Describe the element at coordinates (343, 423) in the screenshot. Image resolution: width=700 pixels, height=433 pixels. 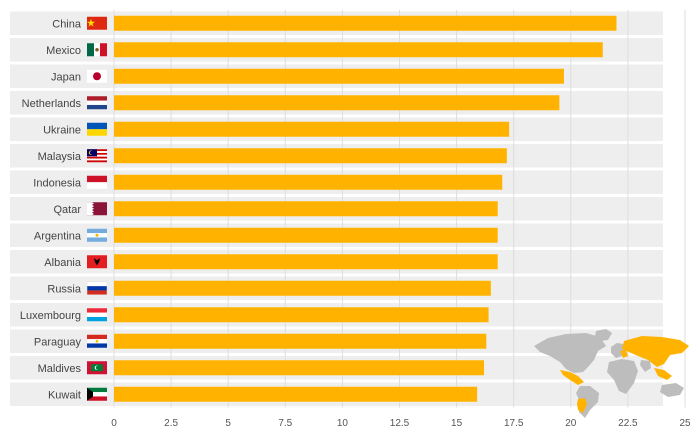
I see `x-tick-label: 10` at that location.